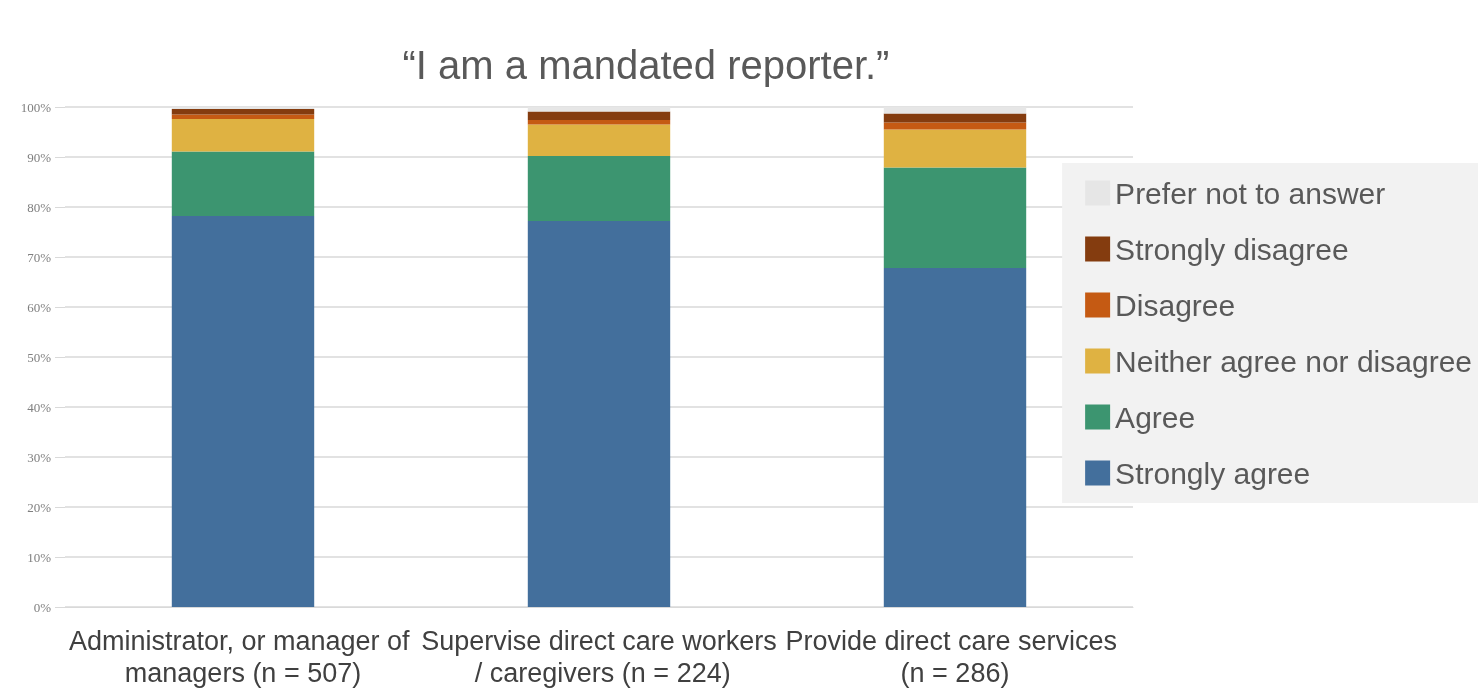 This screenshot has width=1478, height=690. I want to click on y-tick-label: 90%, so click(39, 157).